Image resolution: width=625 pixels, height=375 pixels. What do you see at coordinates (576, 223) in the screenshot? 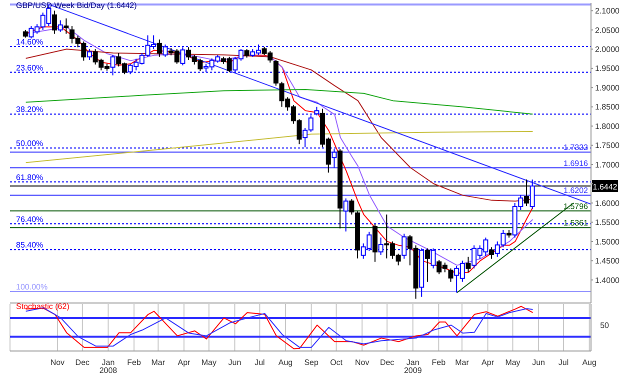
I see `ref-line-label: 1.5361` at bounding box center [576, 223].